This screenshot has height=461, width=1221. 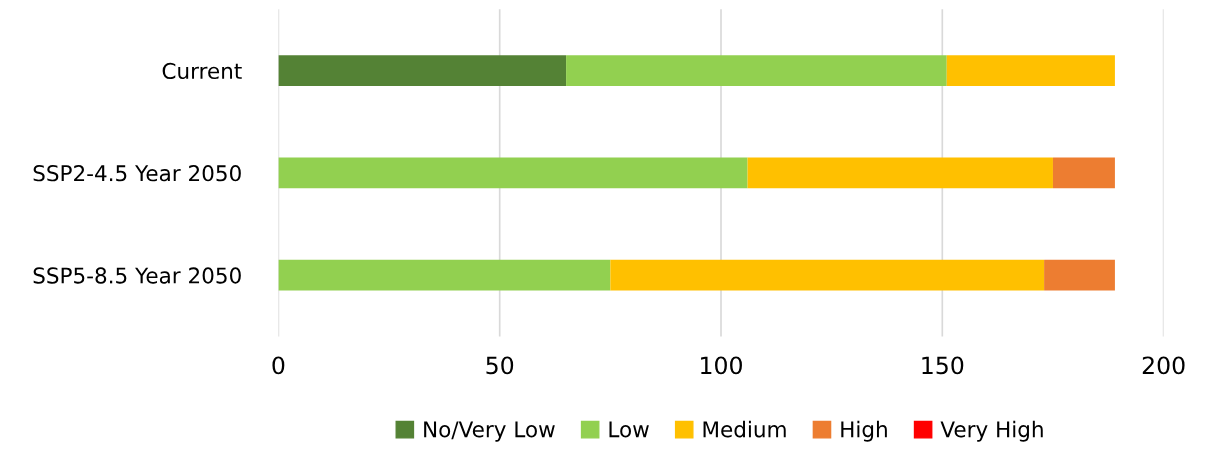 I want to click on x-tick-label: 200, so click(x=1163, y=365).